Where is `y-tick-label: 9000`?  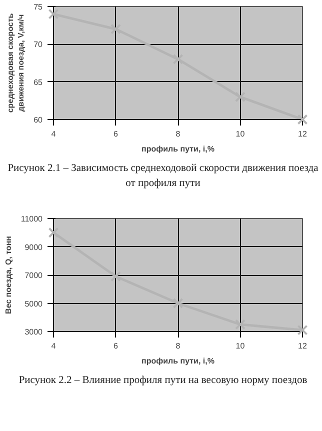 y-tick-label: 9000 is located at coordinates (34, 247).